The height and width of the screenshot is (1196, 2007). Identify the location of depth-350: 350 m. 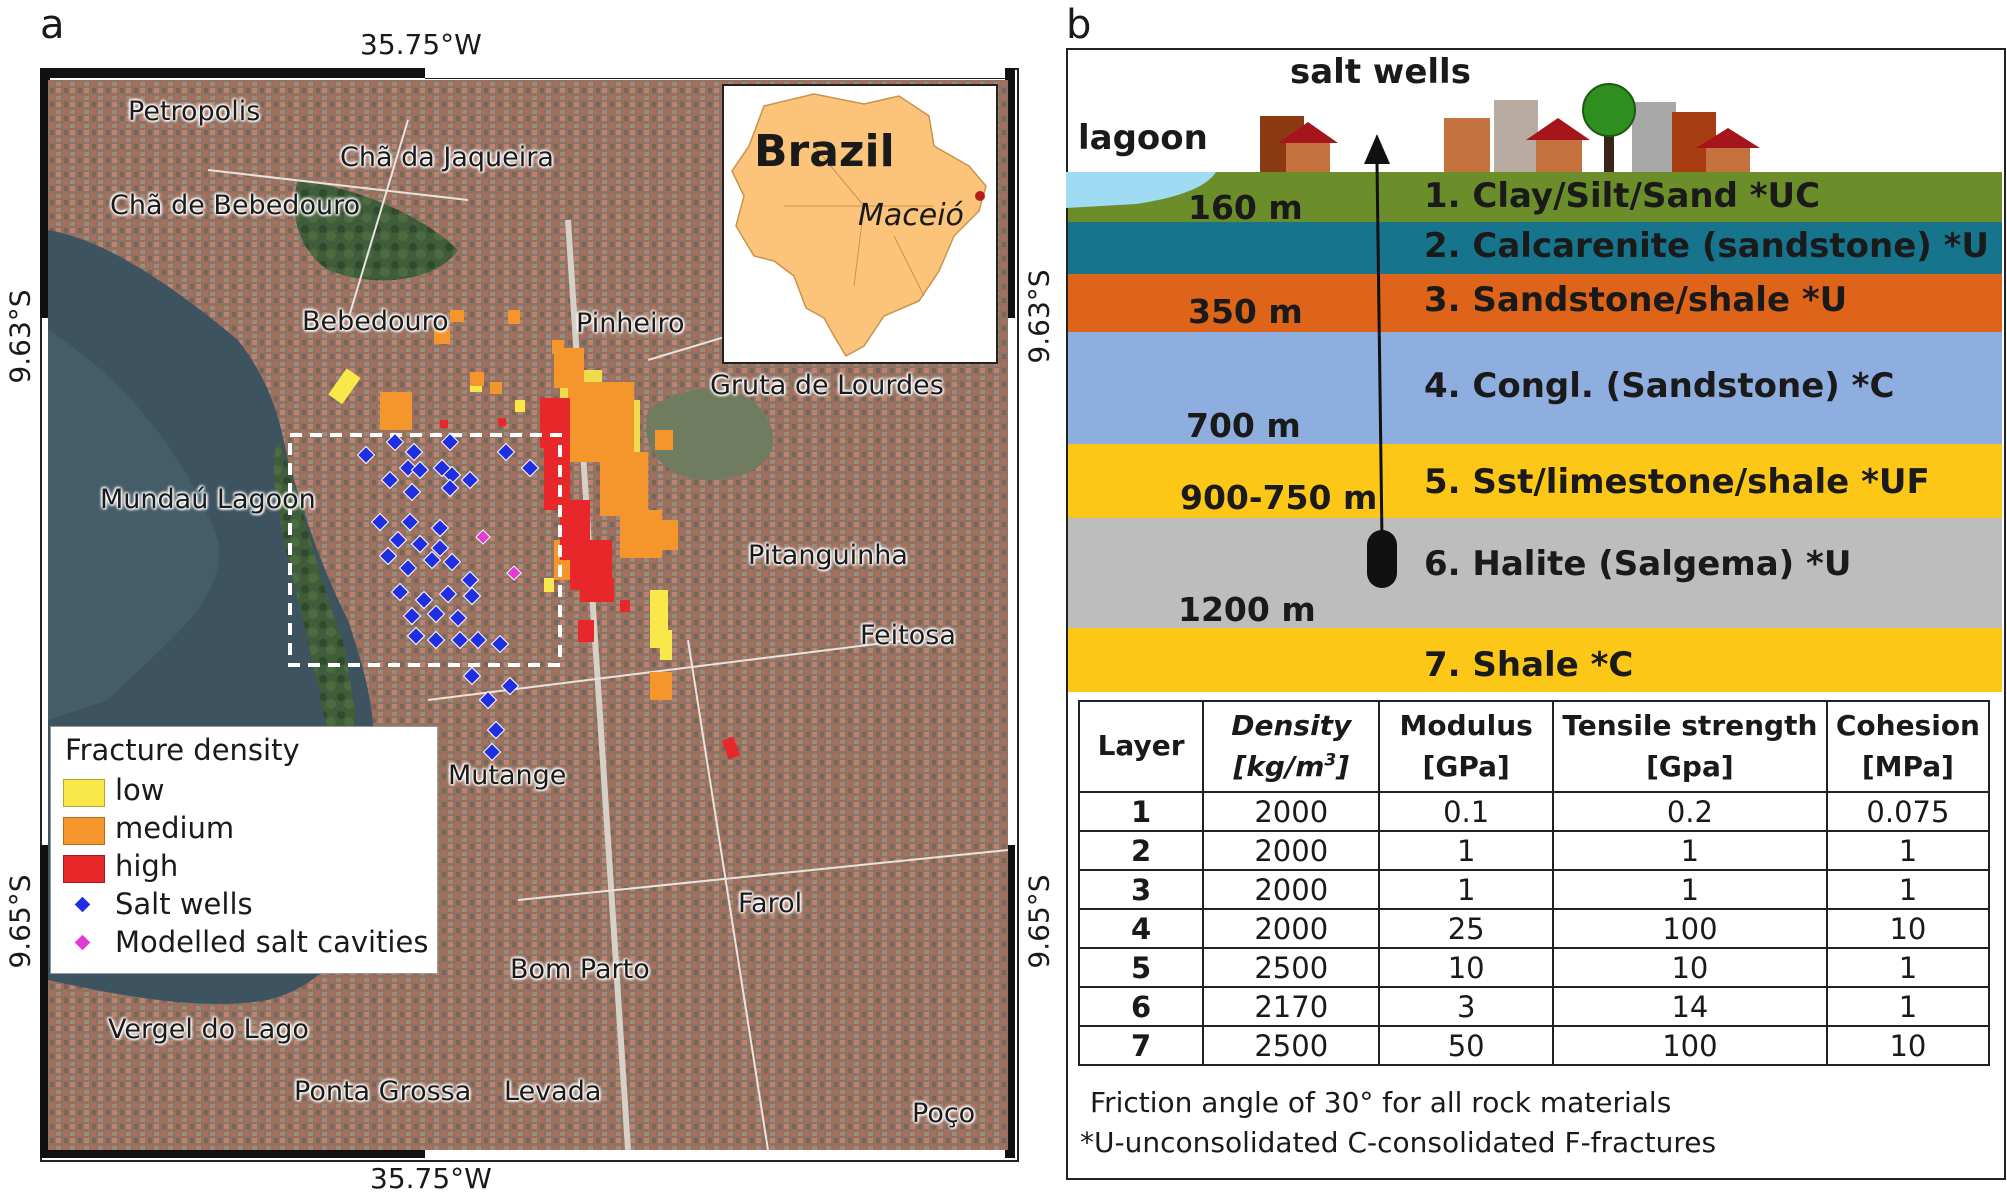
(1245, 311).